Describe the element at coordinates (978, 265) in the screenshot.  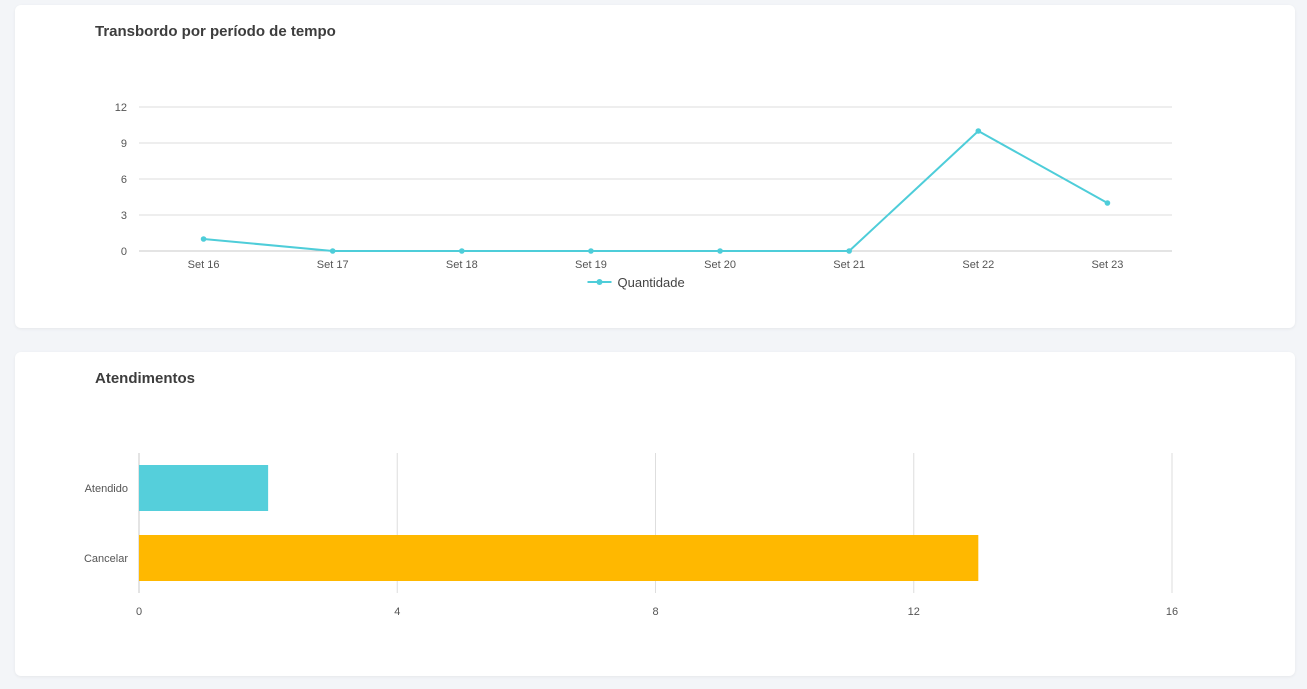
I see `x-tick-label: Set 22` at that location.